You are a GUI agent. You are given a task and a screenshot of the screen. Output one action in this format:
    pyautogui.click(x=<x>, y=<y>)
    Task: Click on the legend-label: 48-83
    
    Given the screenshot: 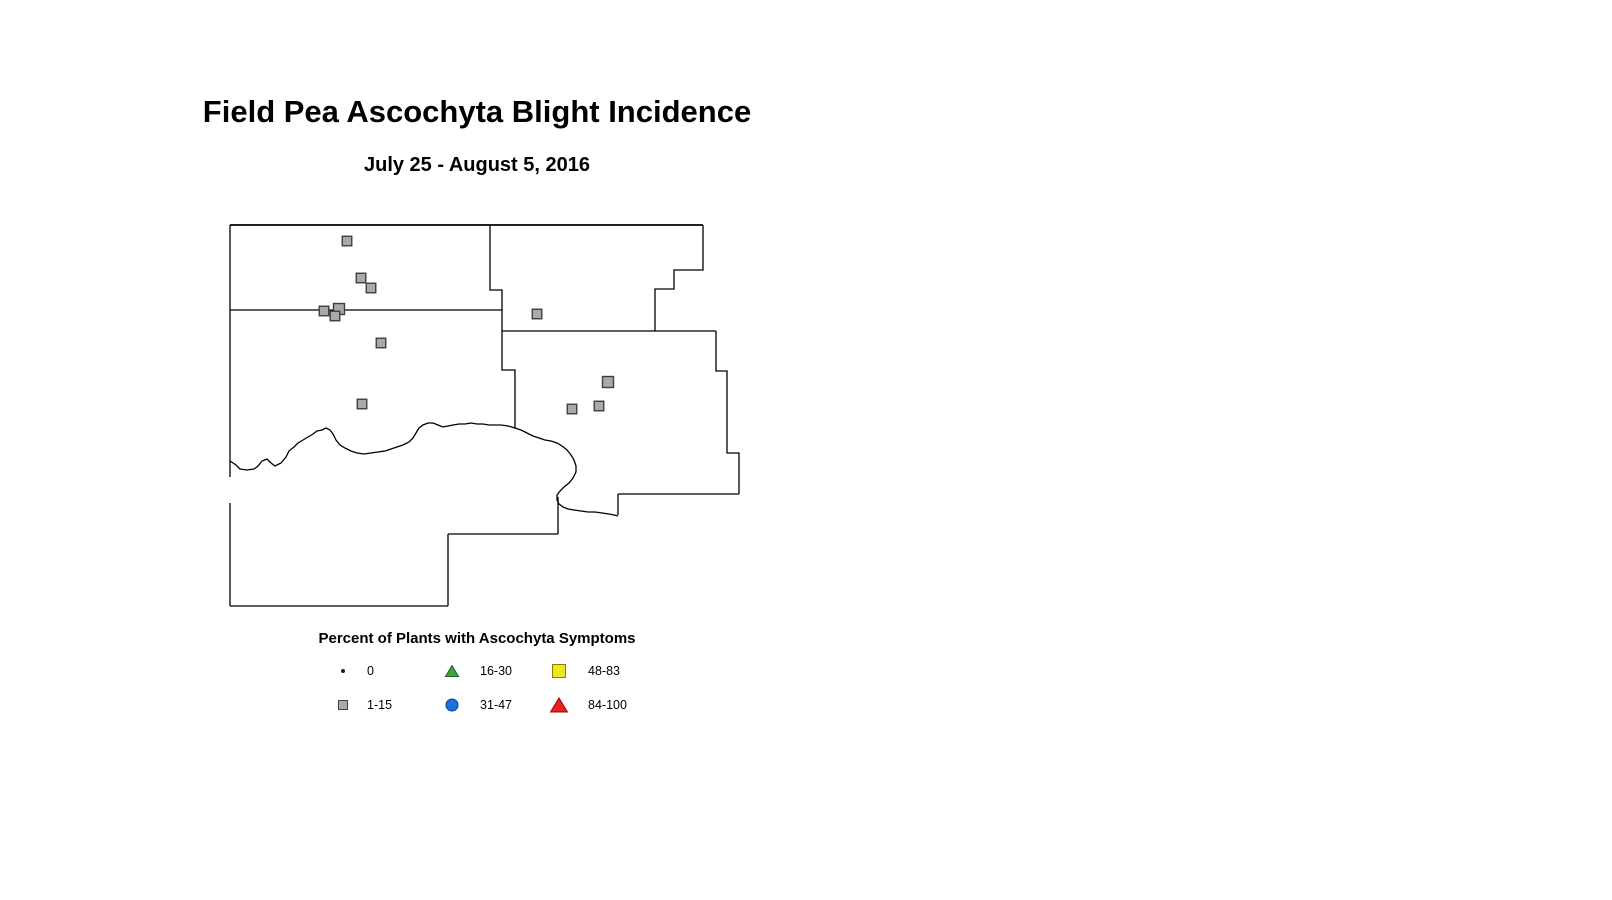 What is the action you would take?
    pyautogui.click(x=604, y=671)
    